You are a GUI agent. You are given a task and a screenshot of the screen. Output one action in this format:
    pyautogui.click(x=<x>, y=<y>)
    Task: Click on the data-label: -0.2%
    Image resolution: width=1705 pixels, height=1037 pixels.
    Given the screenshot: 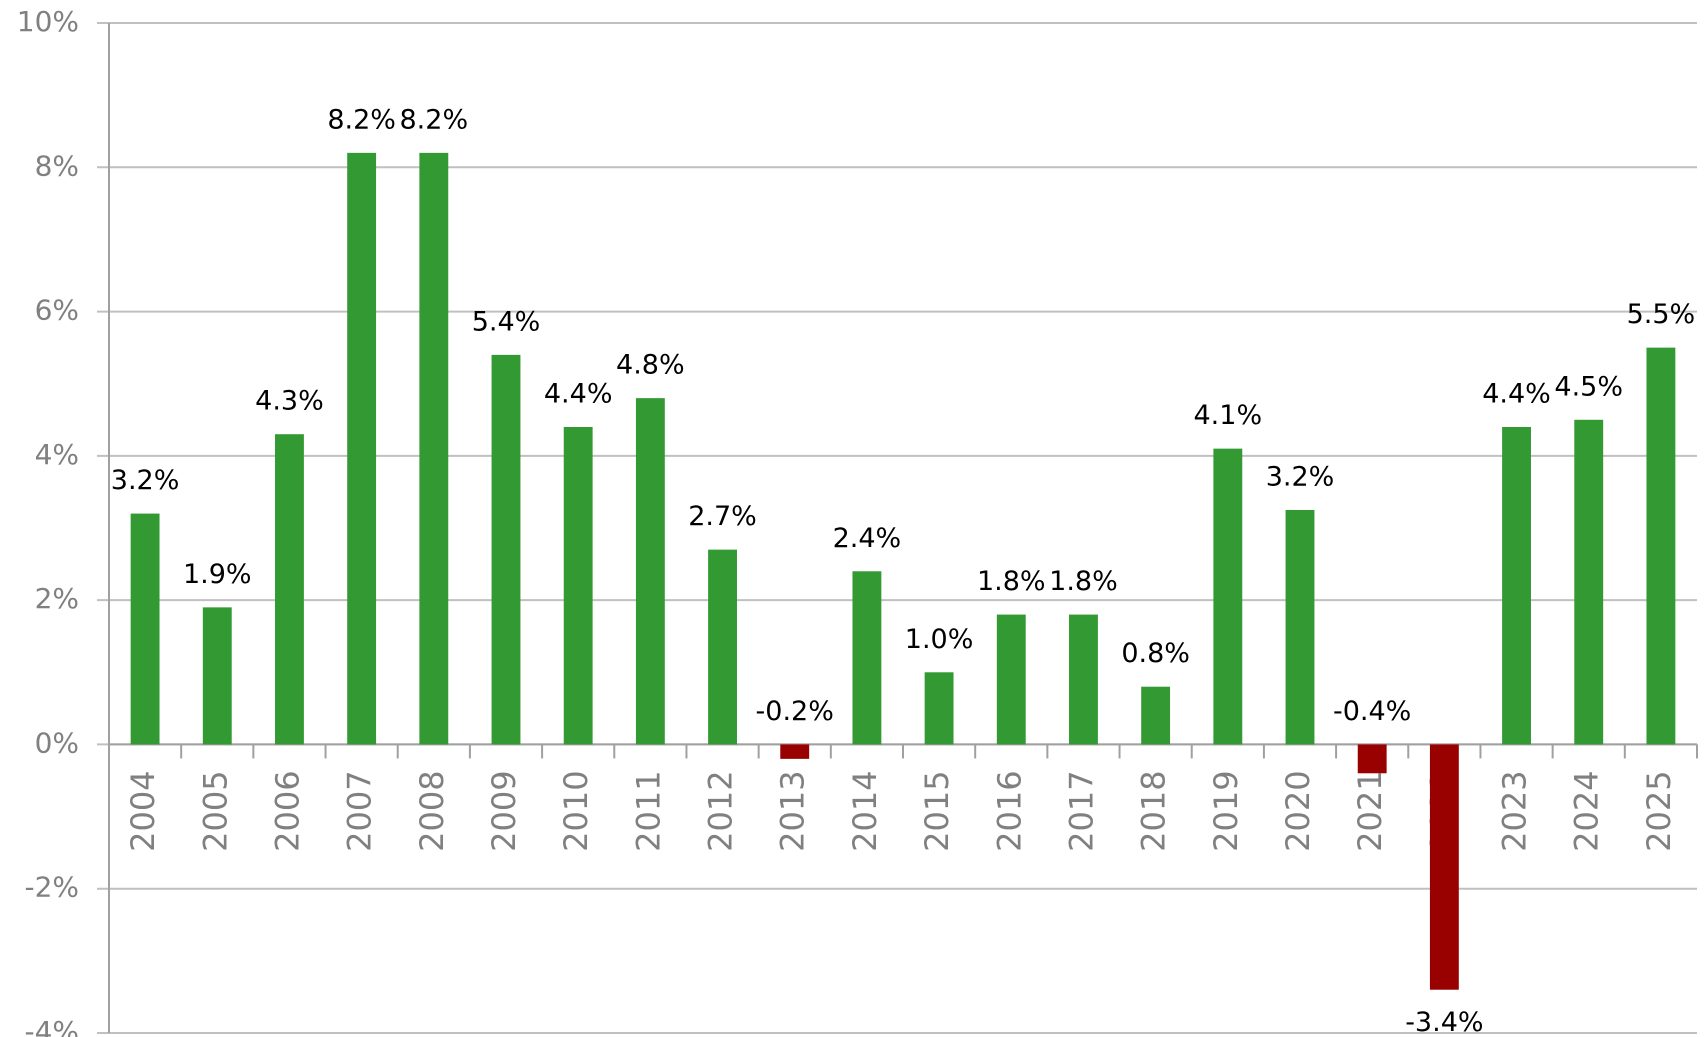 What is the action you would take?
    pyautogui.click(x=795, y=711)
    